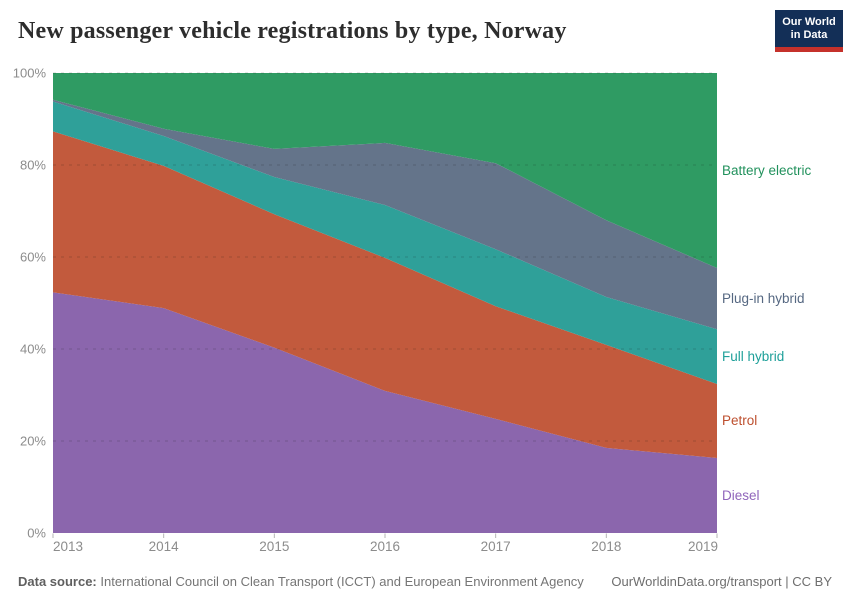 This screenshot has height=600, width=850. Describe the element at coordinates (385, 546) in the screenshot. I see `x-axis-label-2016: 2016` at that location.